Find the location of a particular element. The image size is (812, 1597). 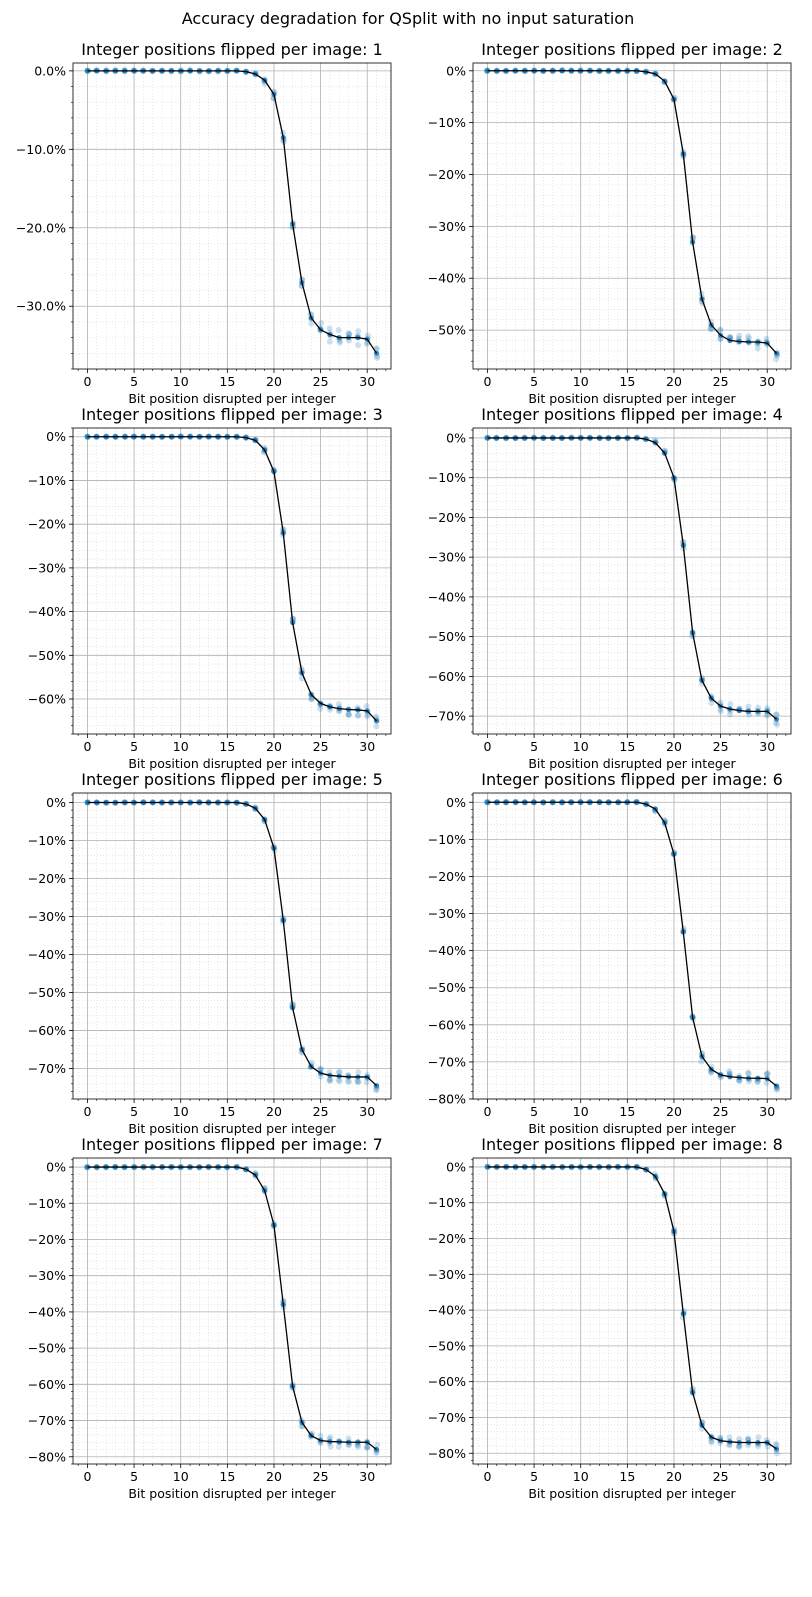

x-tick-label: 15 is located at coordinates (227, 381).